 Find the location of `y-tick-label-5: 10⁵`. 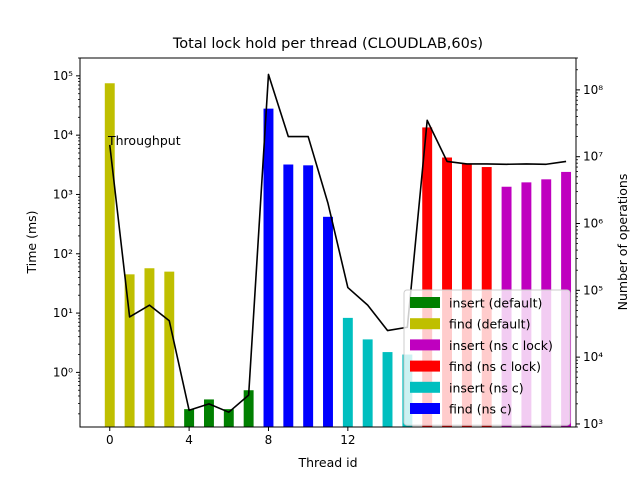

y-tick-label-5: 10⁵ is located at coordinates (63, 76).